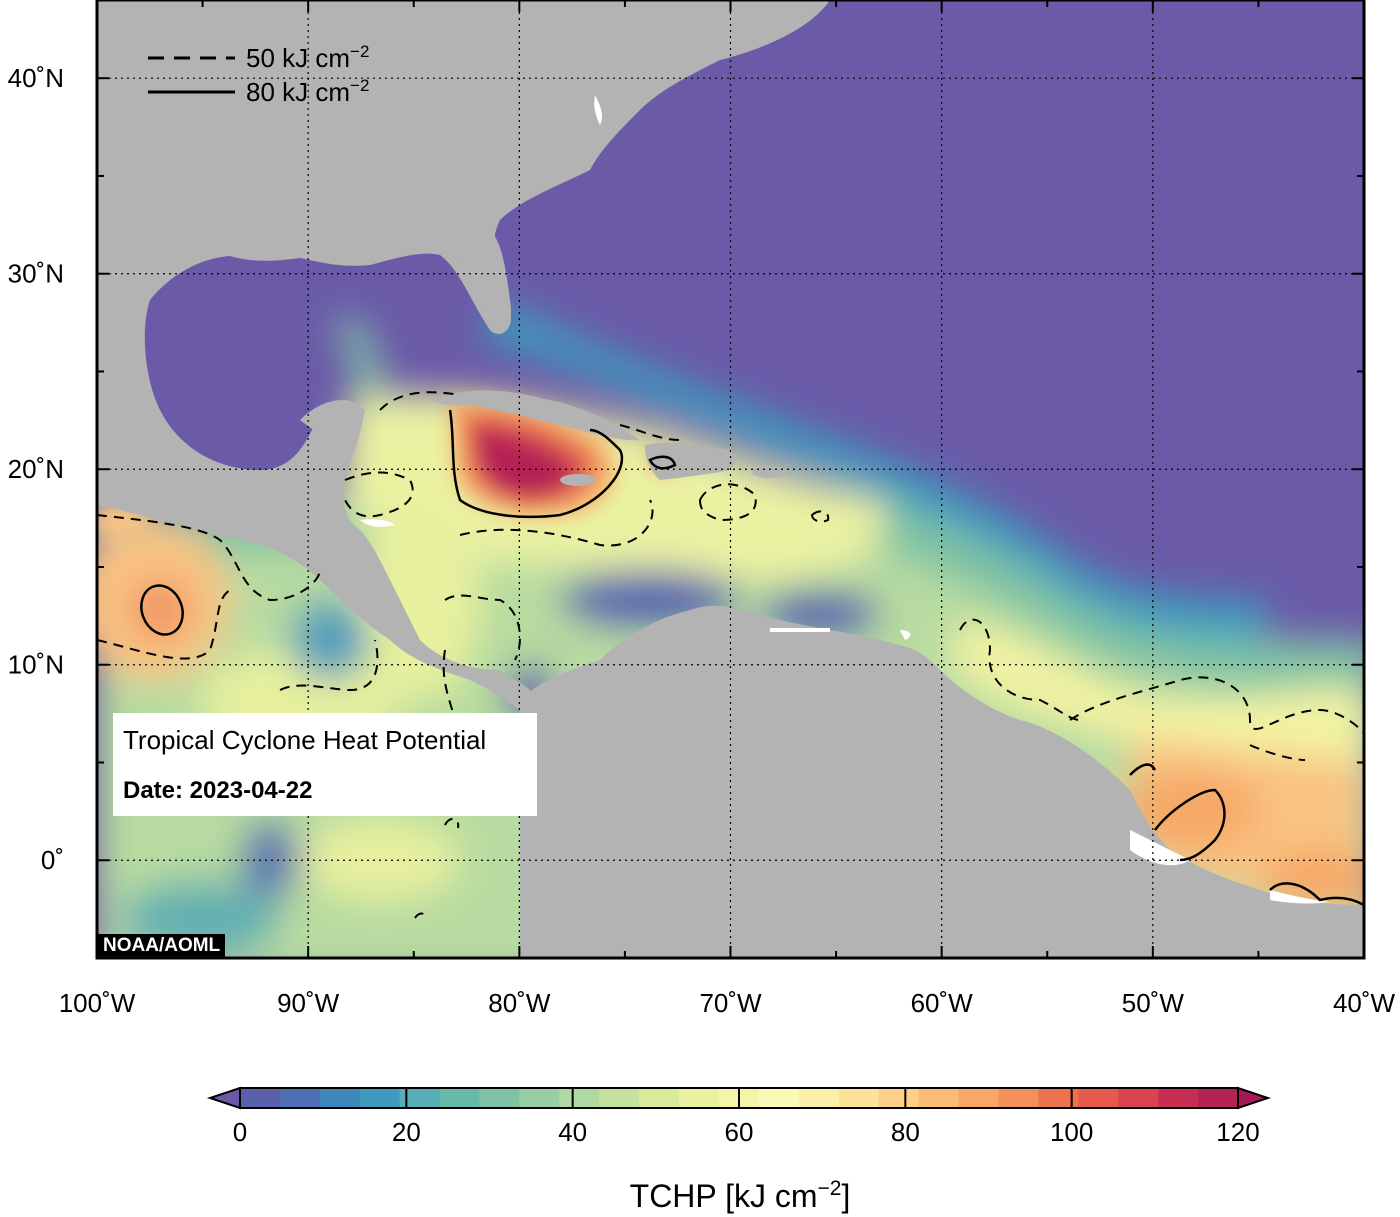 This screenshot has width=1400, height=1217. Describe the element at coordinates (97, 1003) in the screenshot. I see `lon-tick-label: 100˚W` at that location.